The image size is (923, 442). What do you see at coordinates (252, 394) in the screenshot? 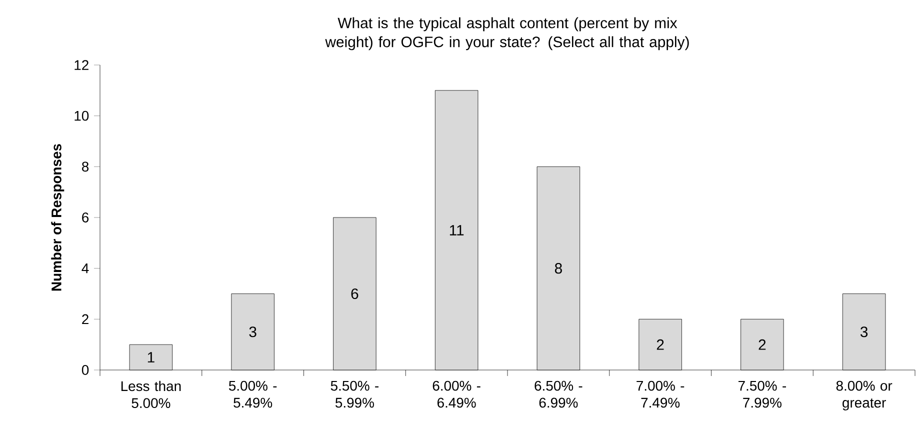
I see `x-tick-label: 5.00% - 5.49%` at bounding box center [252, 394].